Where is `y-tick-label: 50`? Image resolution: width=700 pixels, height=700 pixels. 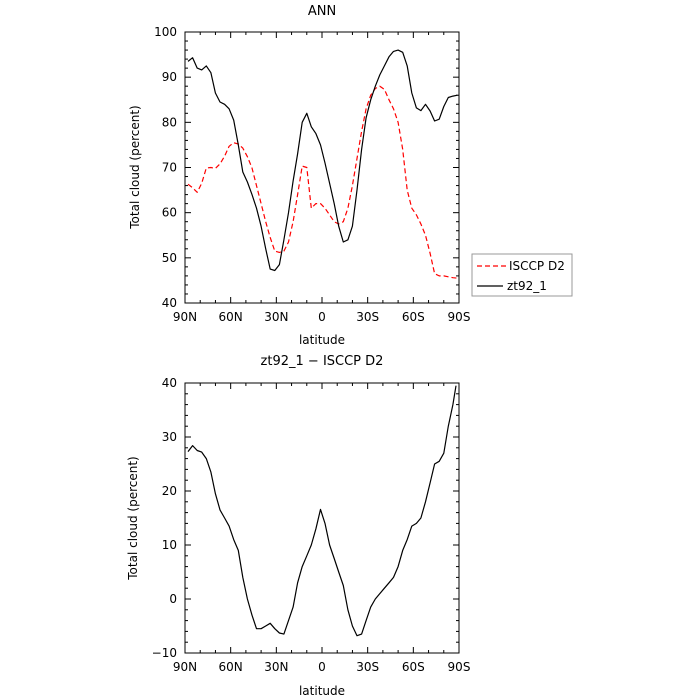
y-tick-label: 50 is located at coordinates (169, 258).